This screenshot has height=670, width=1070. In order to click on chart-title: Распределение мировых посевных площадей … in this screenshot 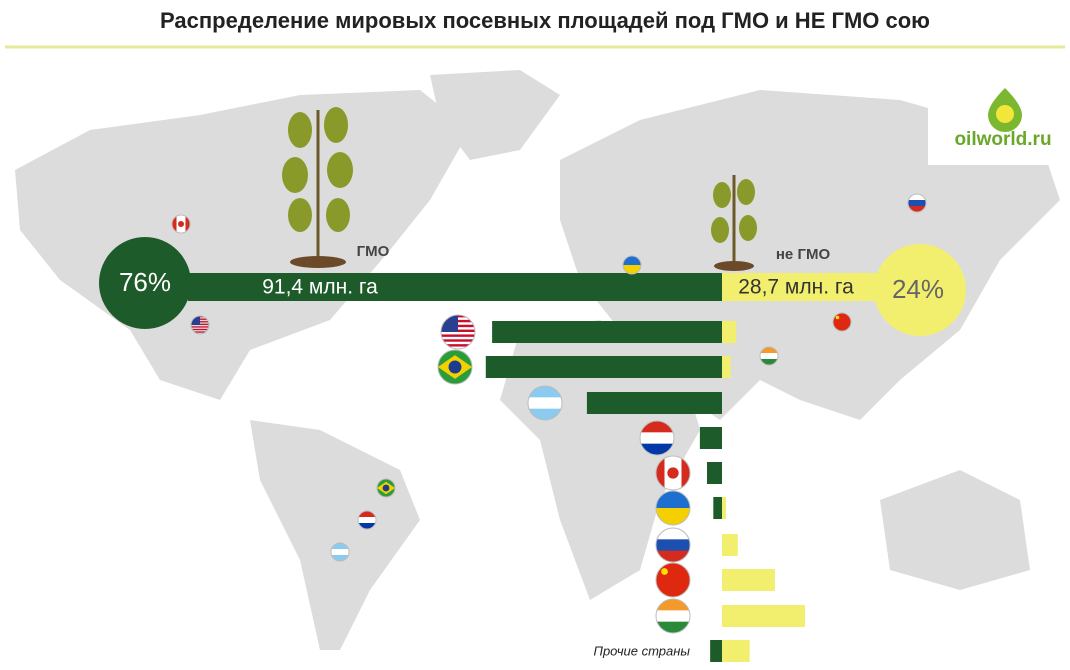, I will do `click(545, 20)`.